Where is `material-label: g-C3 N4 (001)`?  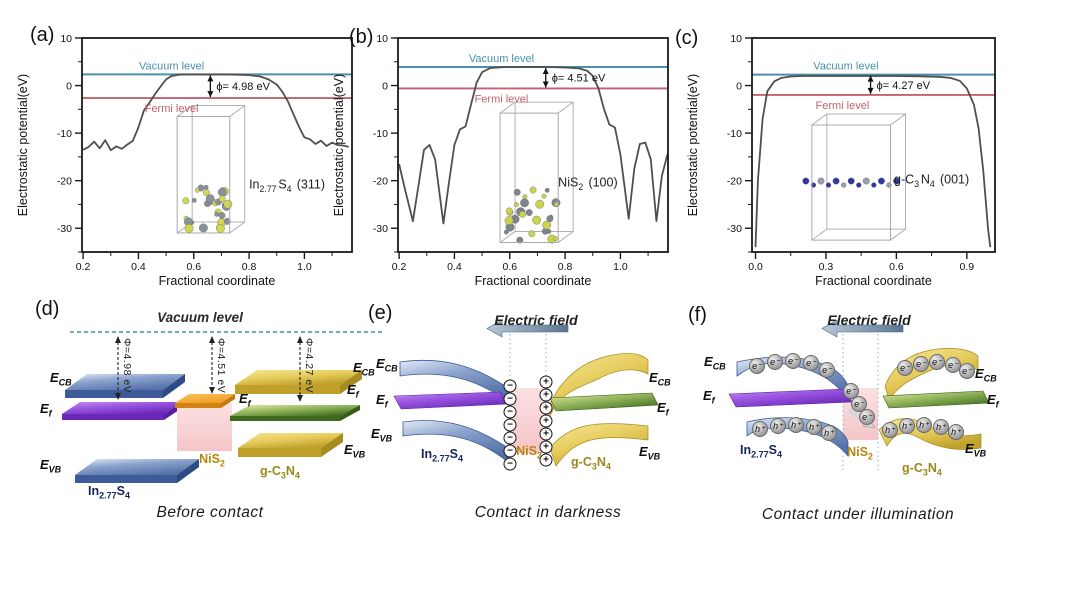 material-label: g-C3 N4 (001) is located at coordinates (931, 181).